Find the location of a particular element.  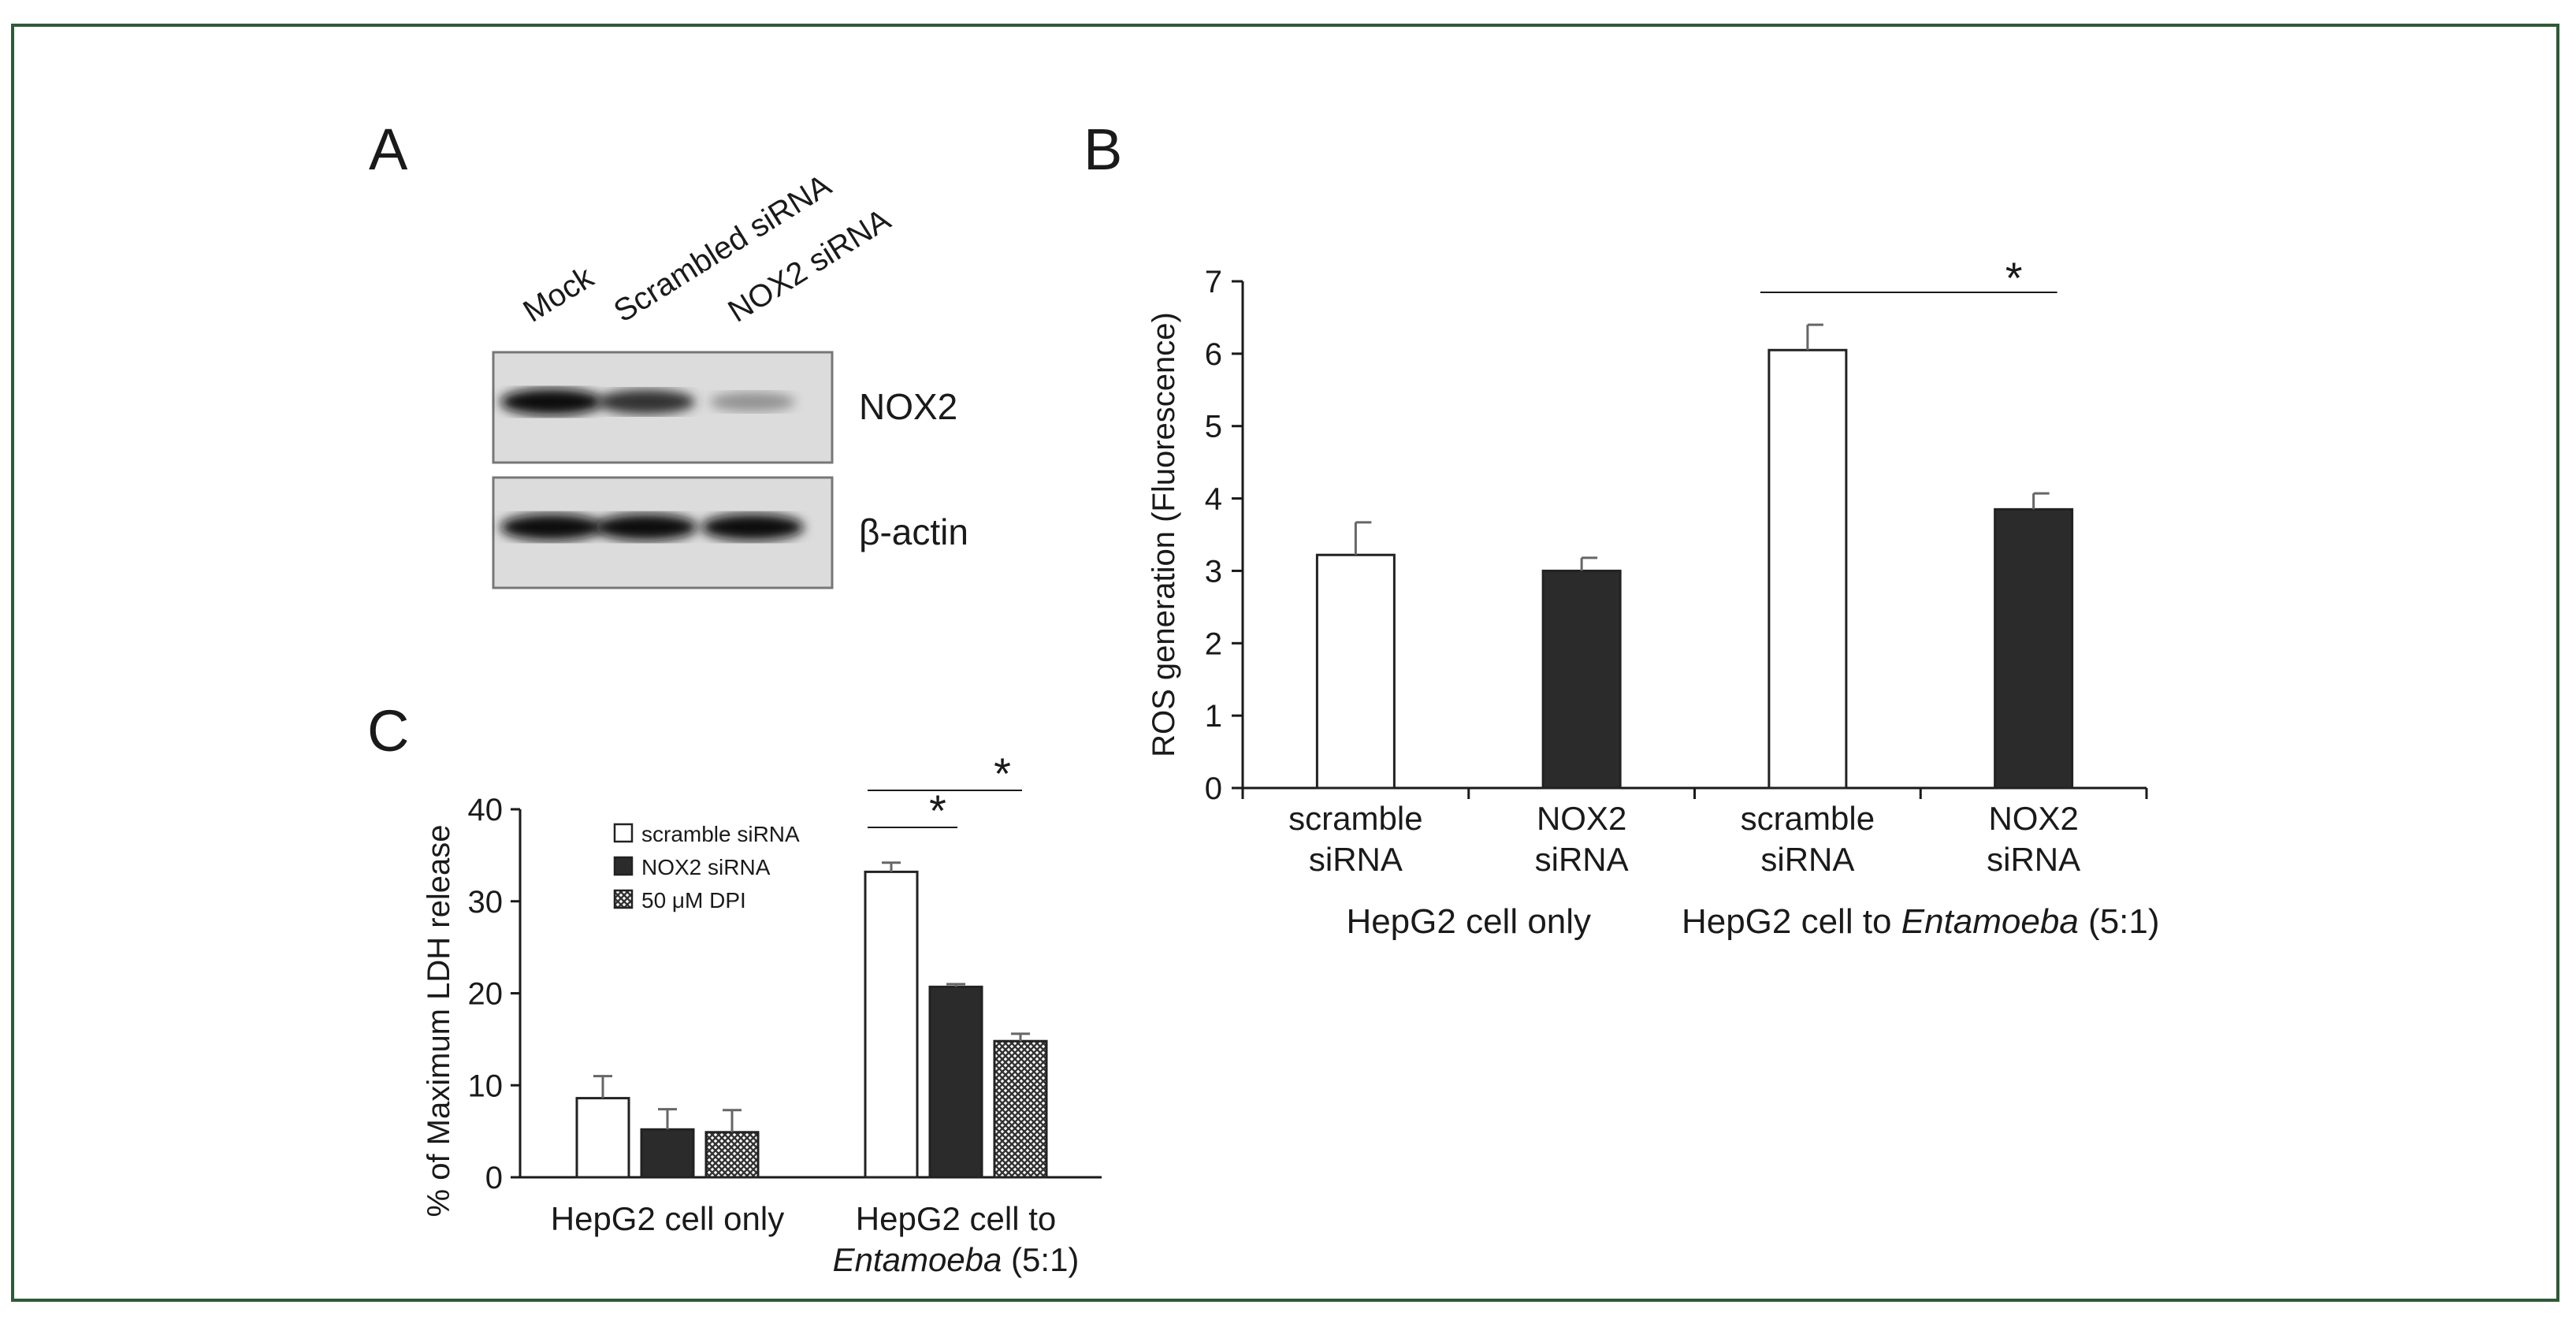

legend-entry: scramble siRNA is located at coordinates (720, 834).